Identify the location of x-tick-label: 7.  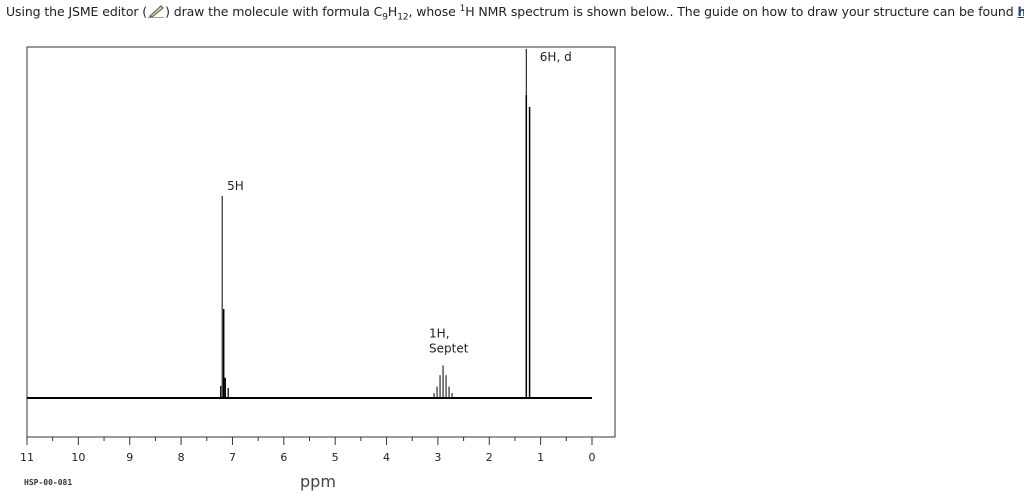
(232, 457).